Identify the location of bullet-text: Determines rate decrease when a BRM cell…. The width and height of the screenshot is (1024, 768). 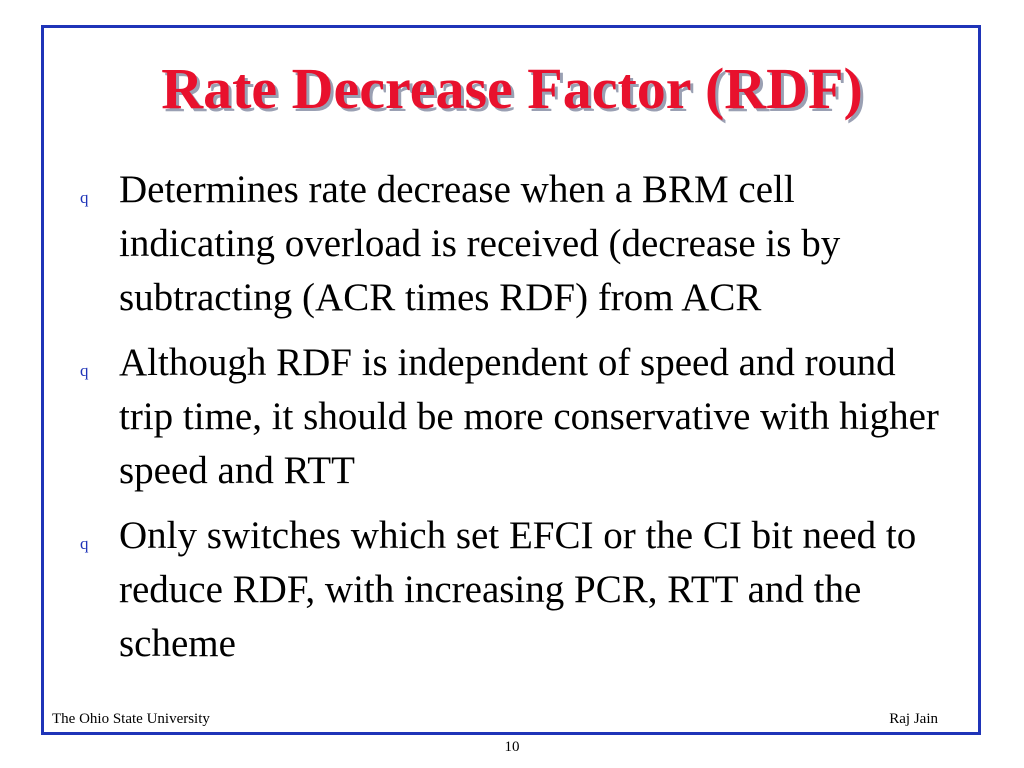
(480, 243).